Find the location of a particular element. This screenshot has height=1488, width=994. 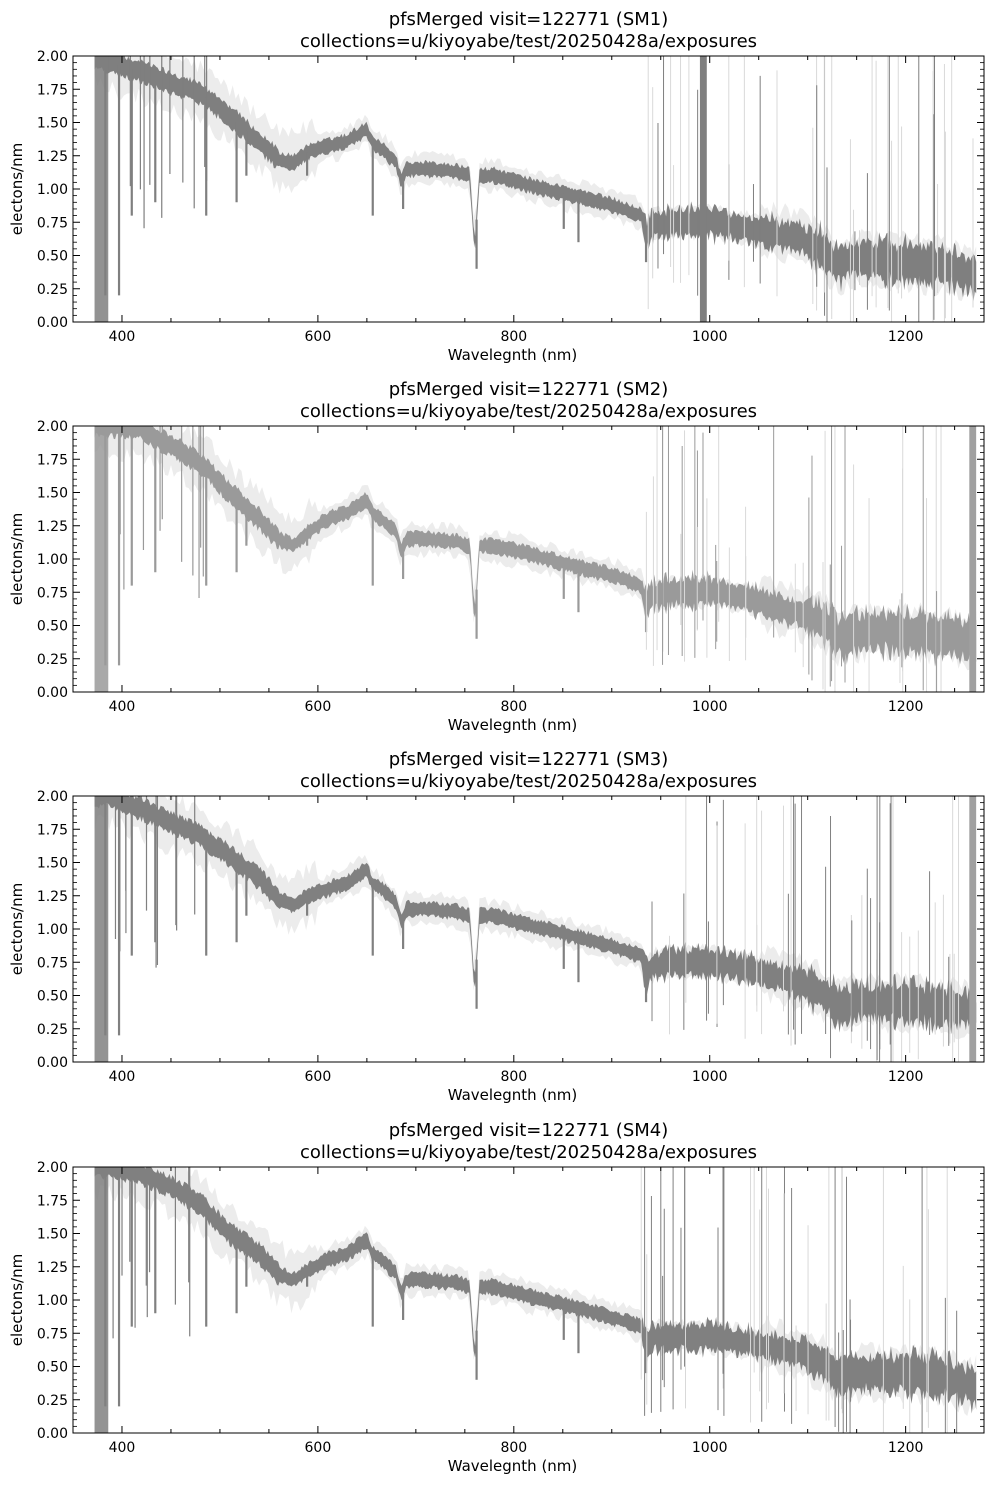

chart-title: pfsMerged visit=122771 (SM1) is located at coordinates (529, 19).